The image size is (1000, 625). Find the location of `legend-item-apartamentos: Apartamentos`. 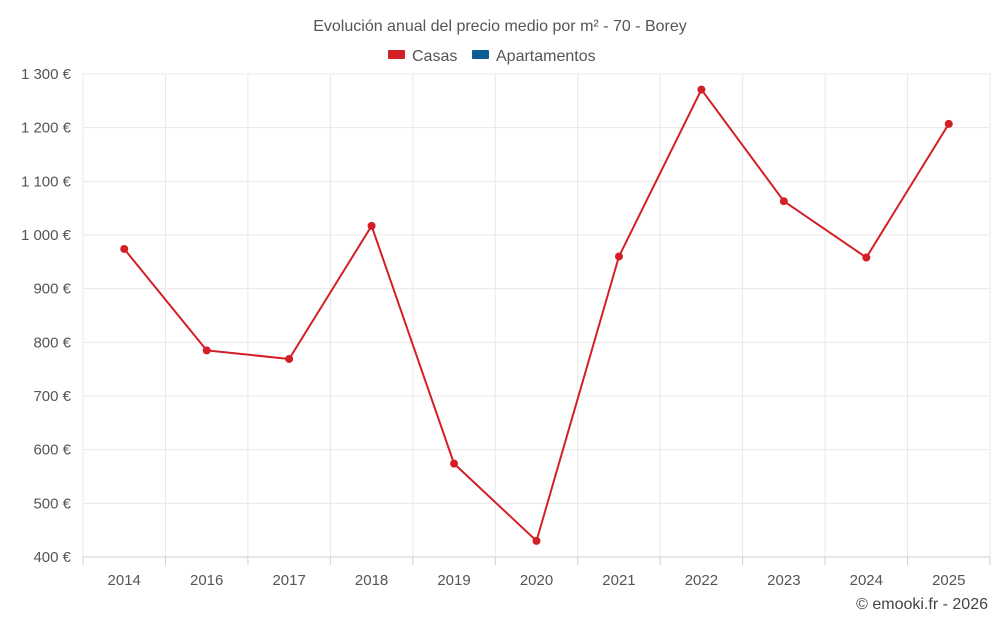

legend-item-apartamentos: Apartamentos is located at coordinates (534, 56).